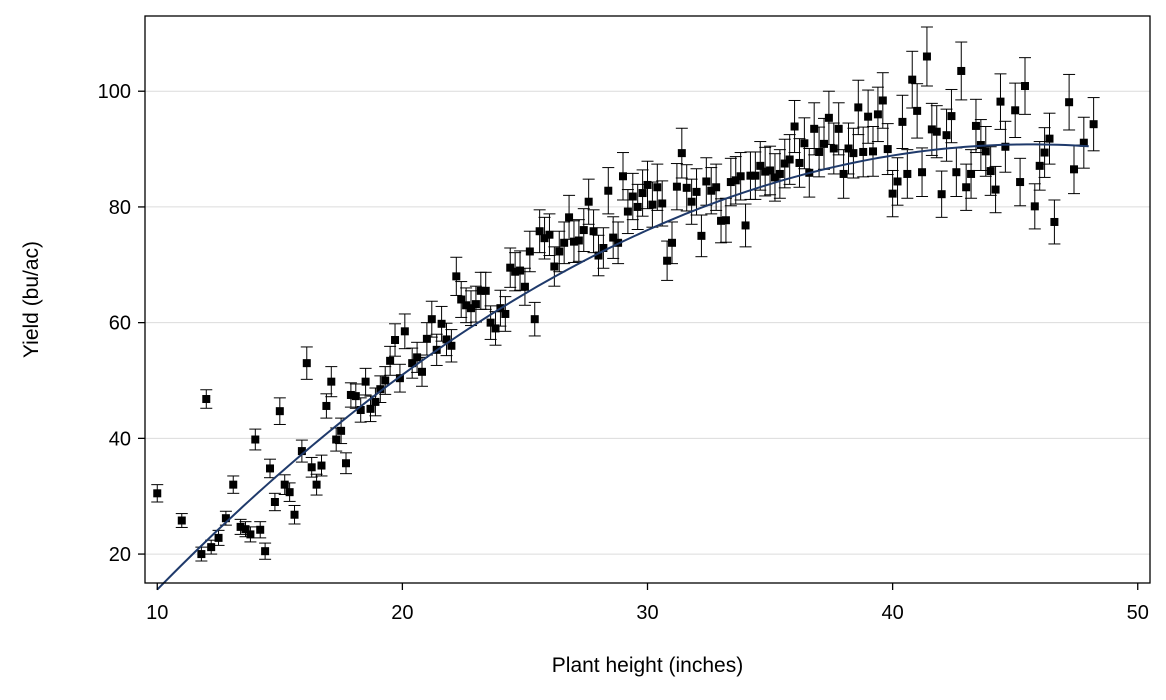  I want to click on y-tick-label: 60, so click(120, 324).